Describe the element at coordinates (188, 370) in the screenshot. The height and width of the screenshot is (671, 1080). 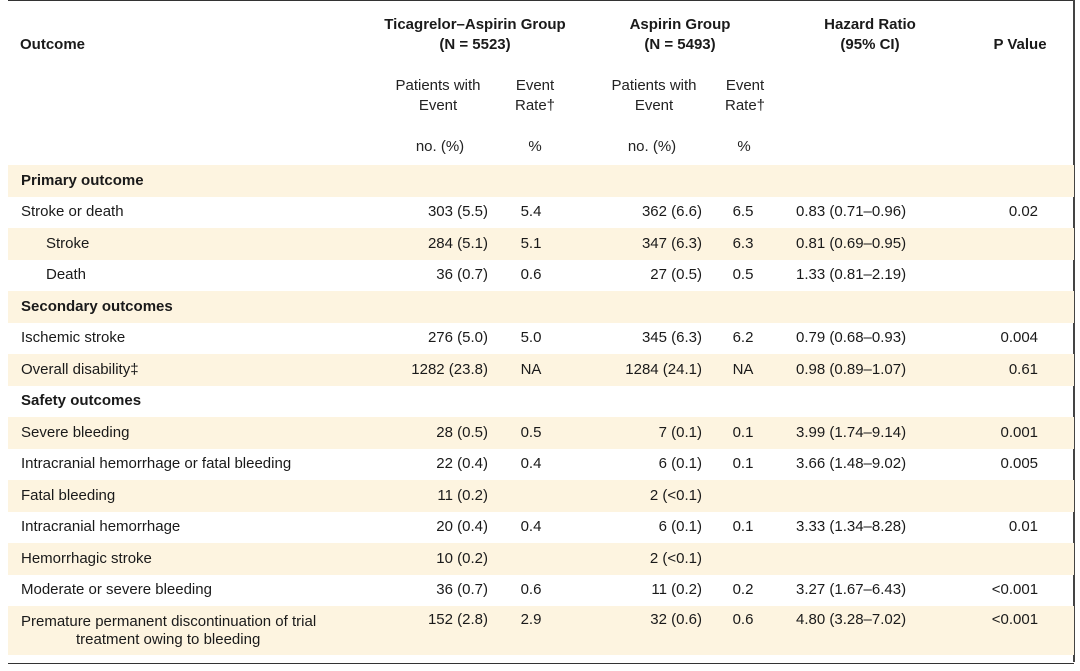
I see `row-label: Overall disability‡` at that location.